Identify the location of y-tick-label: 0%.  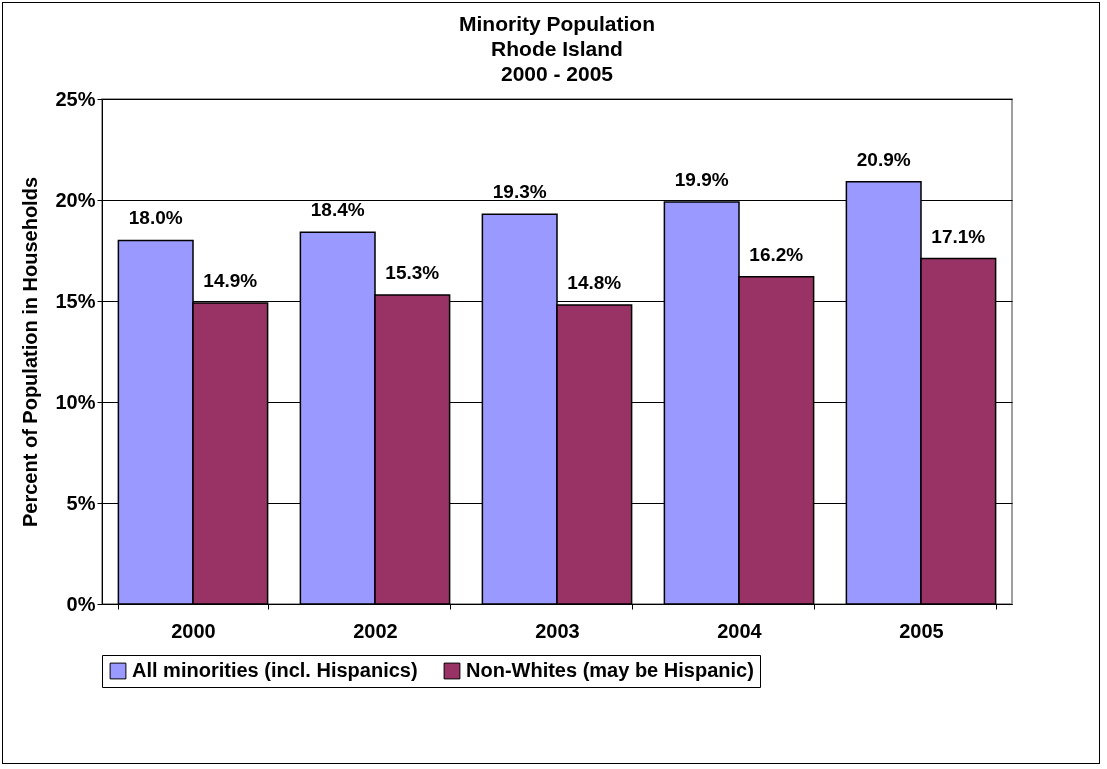
(81, 603).